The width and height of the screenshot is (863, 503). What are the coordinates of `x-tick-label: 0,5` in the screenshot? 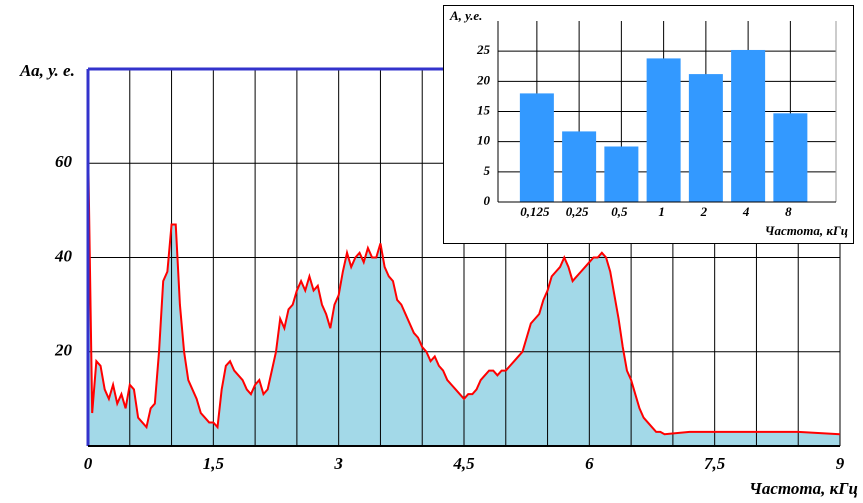 It's located at (619, 211).